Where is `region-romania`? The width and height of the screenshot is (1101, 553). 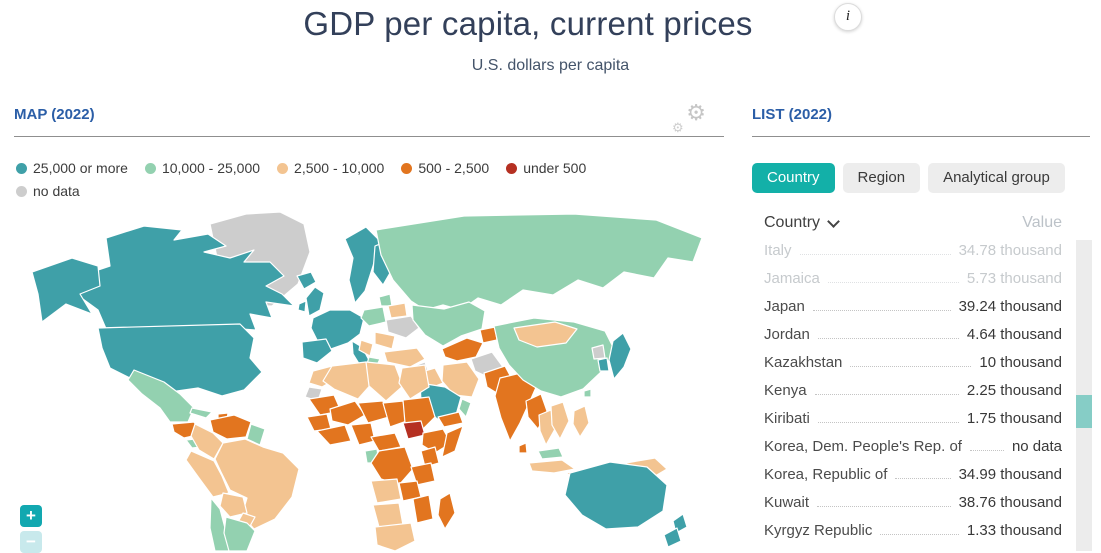
region-romania is located at coordinates (385, 340).